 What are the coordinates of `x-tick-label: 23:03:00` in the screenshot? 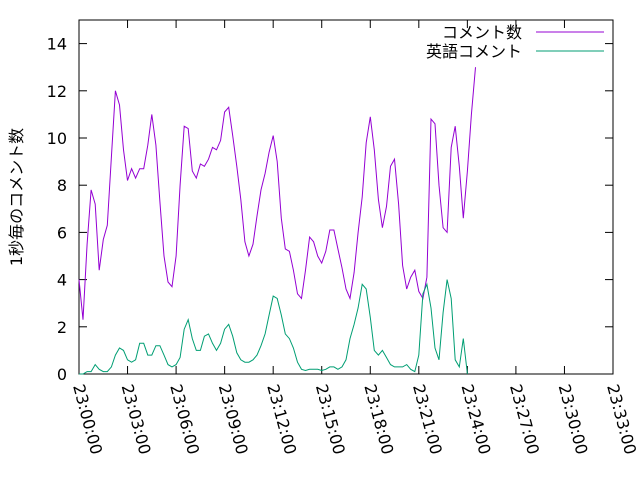 It's located at (136, 419).